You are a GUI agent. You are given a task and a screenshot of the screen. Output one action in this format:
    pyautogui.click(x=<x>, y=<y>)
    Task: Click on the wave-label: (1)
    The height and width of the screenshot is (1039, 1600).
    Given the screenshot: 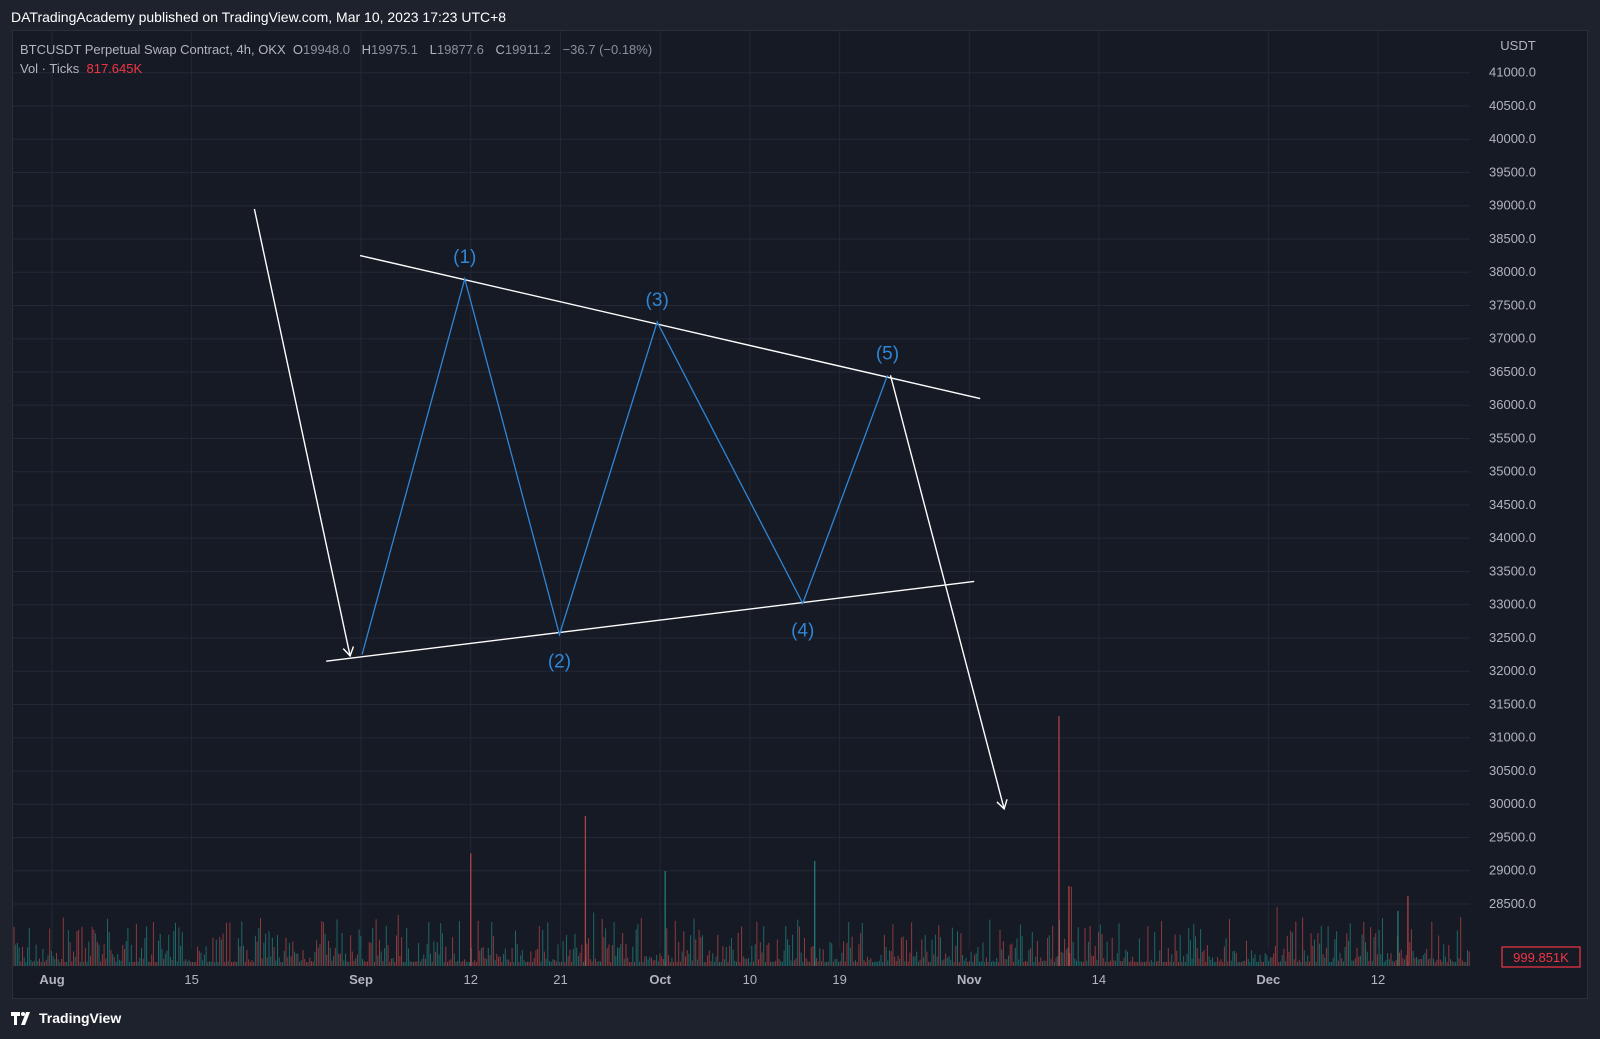 What is the action you would take?
    pyautogui.click(x=464, y=257)
    